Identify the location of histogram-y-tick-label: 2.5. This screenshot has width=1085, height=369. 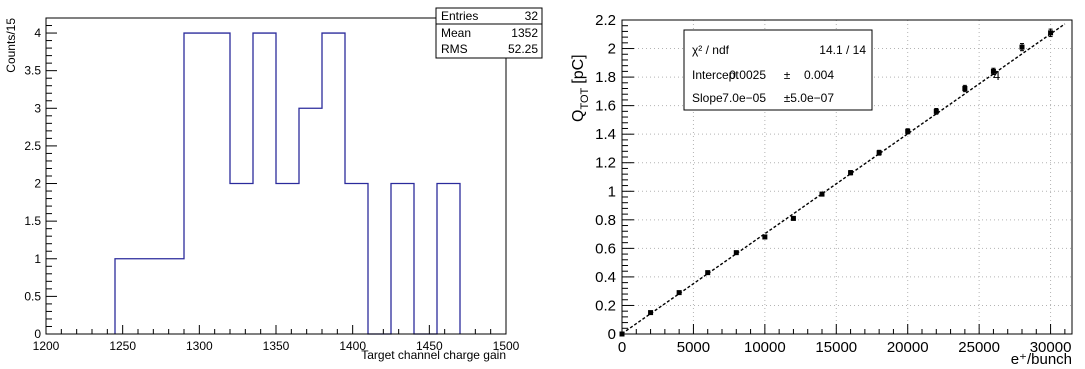
(32, 146).